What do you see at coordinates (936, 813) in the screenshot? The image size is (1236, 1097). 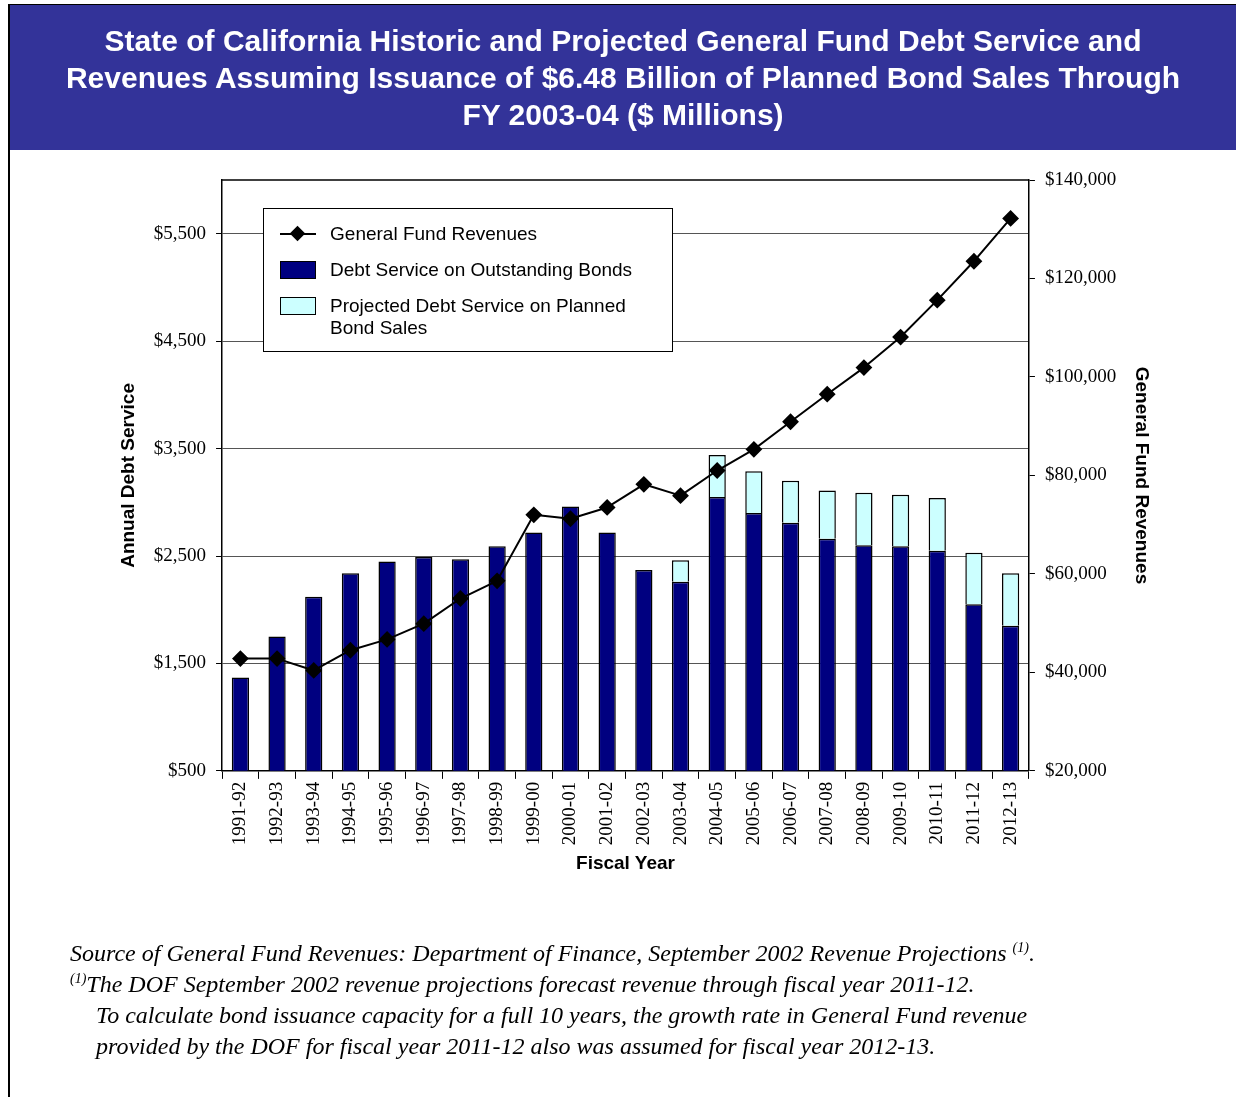 I see `x-tick-label: 2010-11` at bounding box center [936, 813].